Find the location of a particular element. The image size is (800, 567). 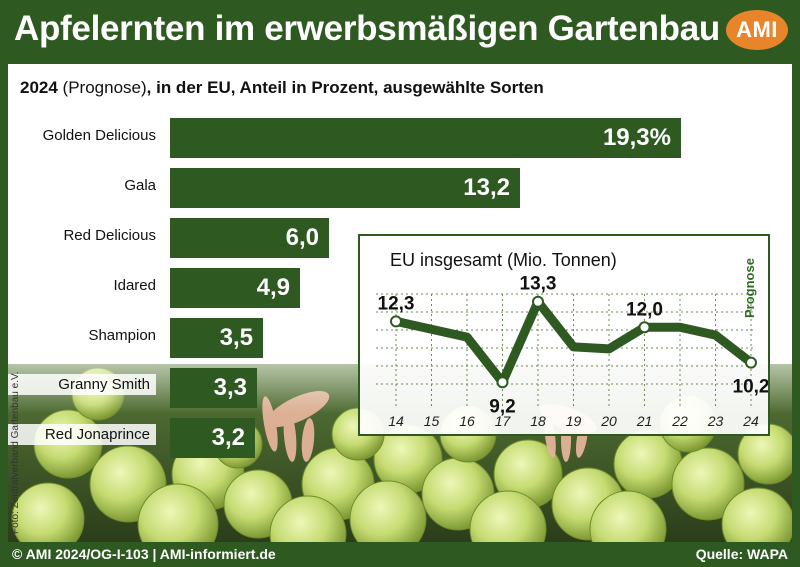

x-tick-label: 21 is located at coordinates (644, 421).